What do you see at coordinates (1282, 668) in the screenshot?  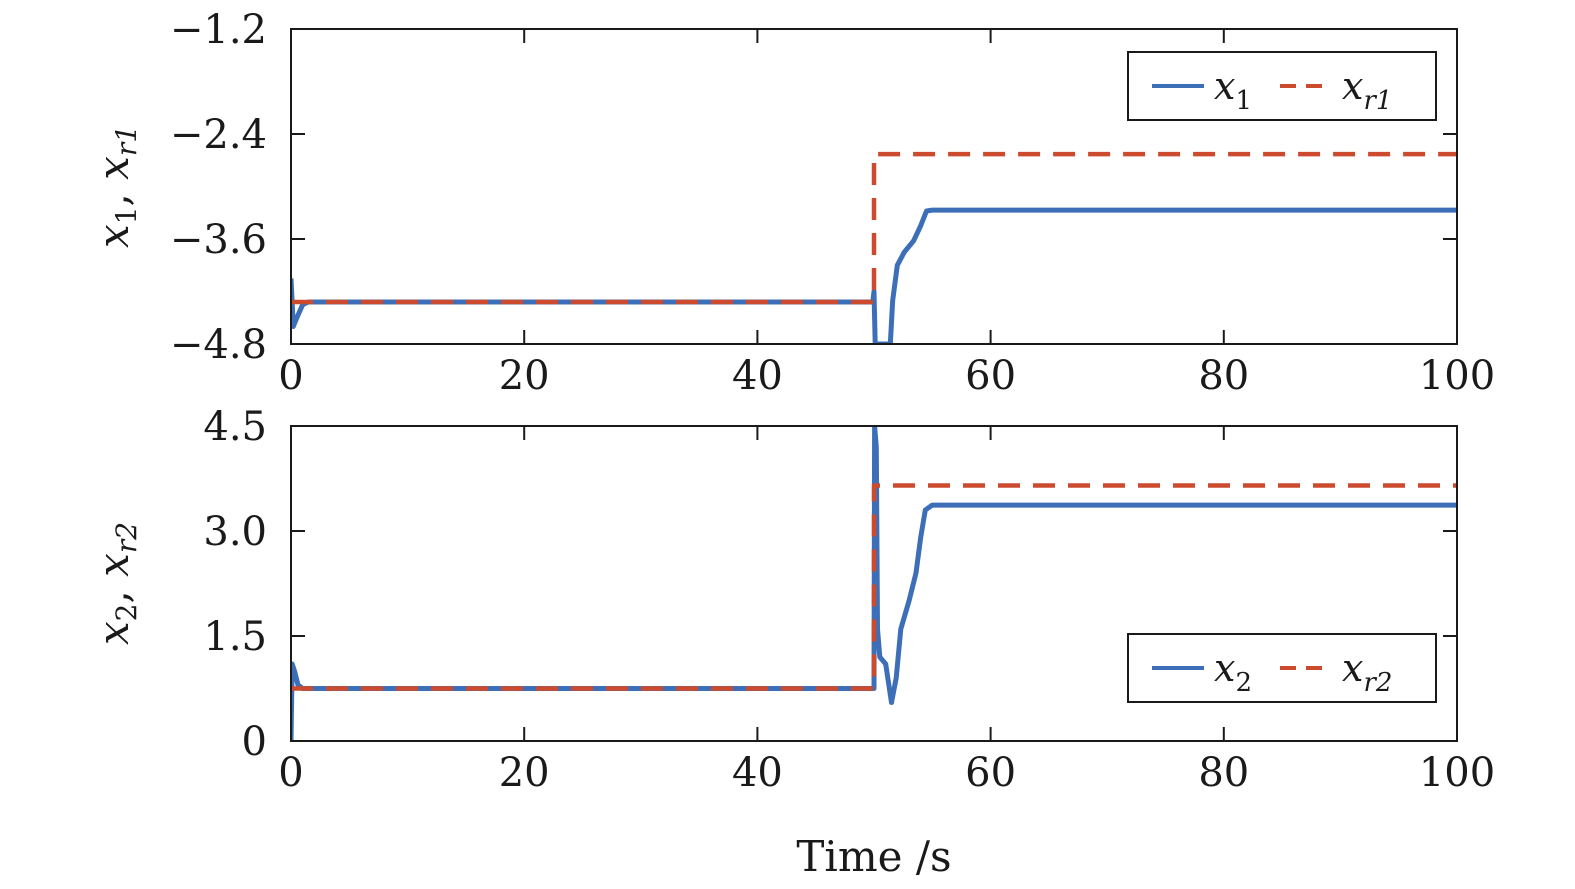 I see `legend: x2 xr2` at bounding box center [1282, 668].